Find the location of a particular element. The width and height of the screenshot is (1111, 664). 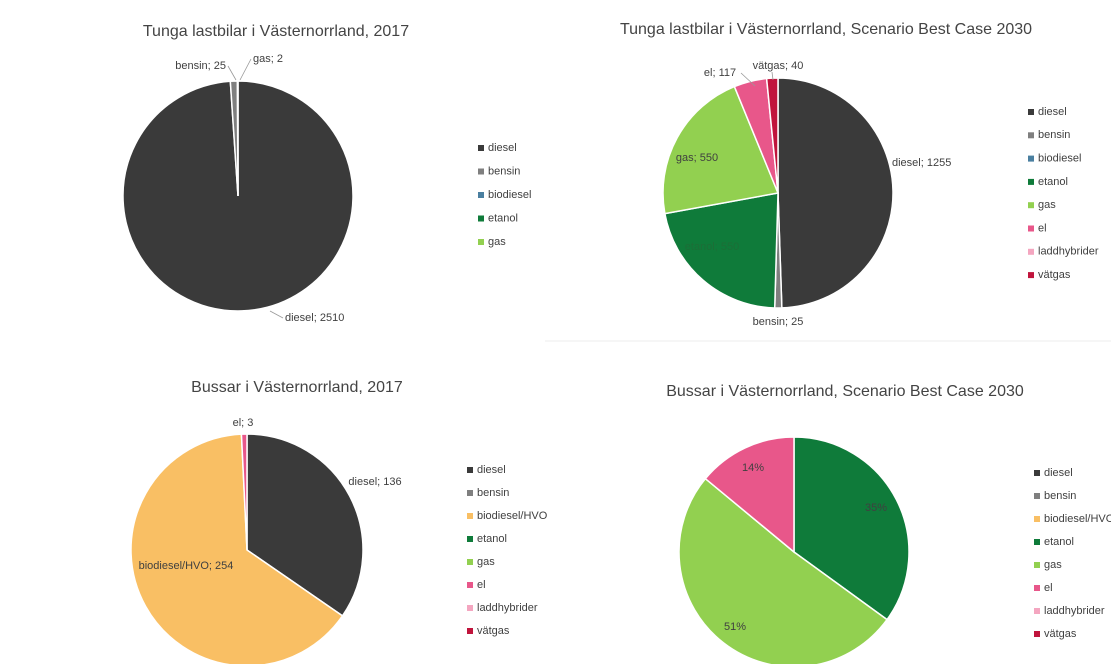

data-label: 51% is located at coordinates (735, 627).